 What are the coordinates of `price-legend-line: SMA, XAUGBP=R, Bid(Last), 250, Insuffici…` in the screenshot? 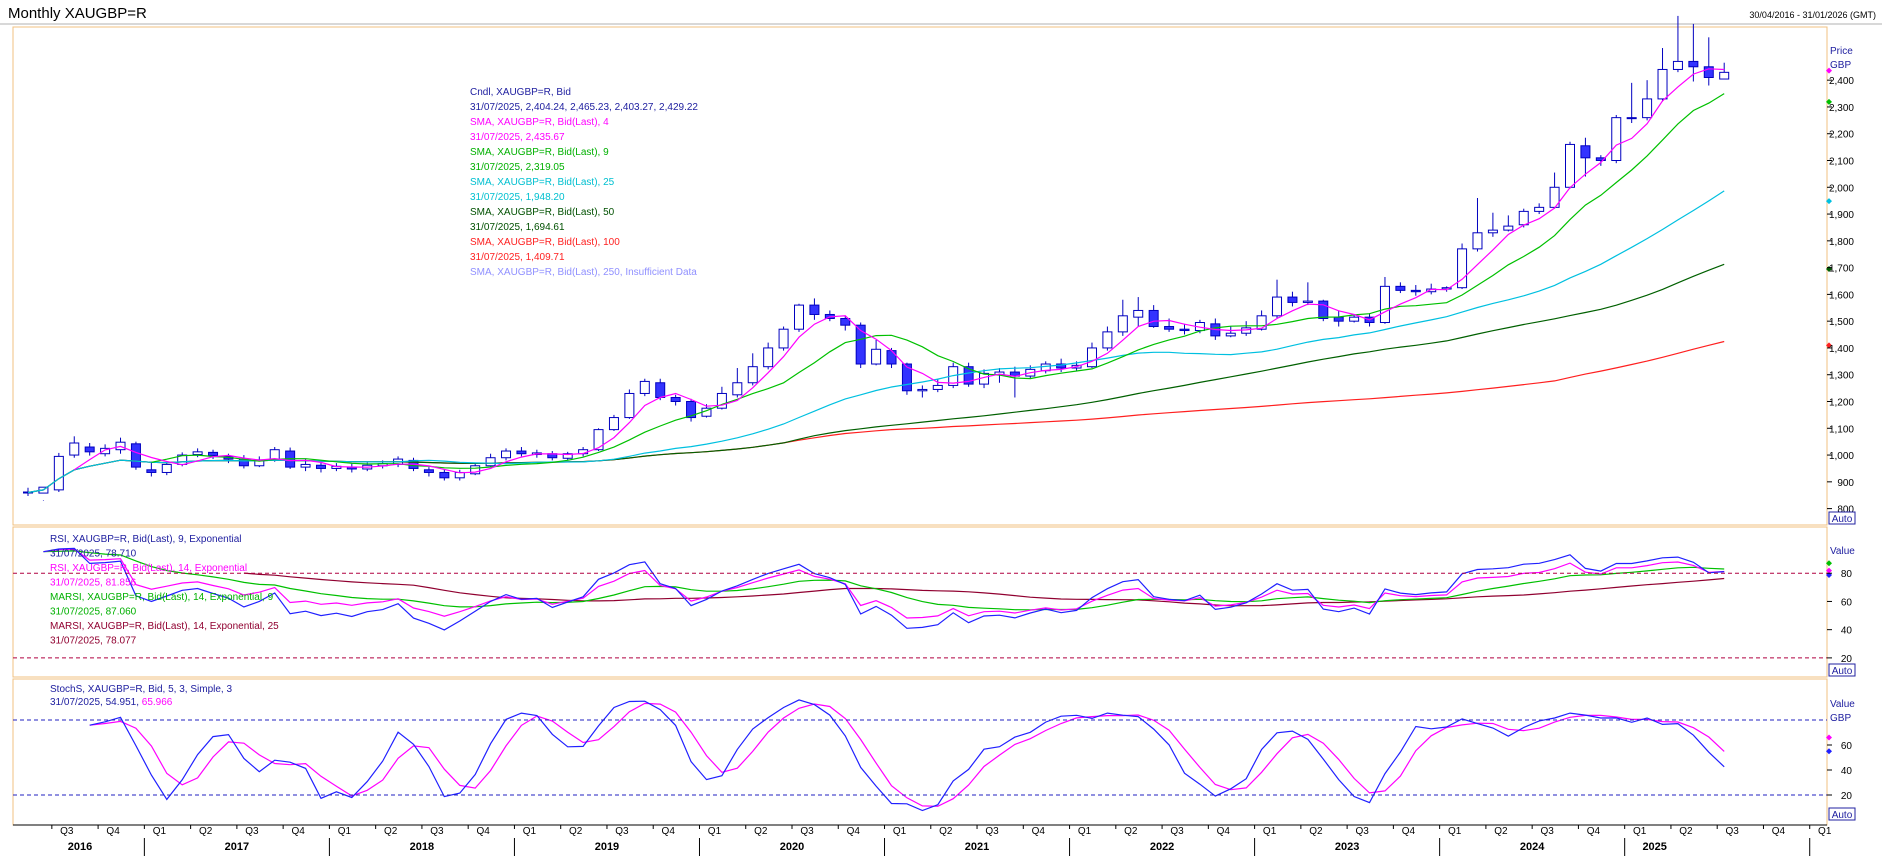 It's located at (583, 272).